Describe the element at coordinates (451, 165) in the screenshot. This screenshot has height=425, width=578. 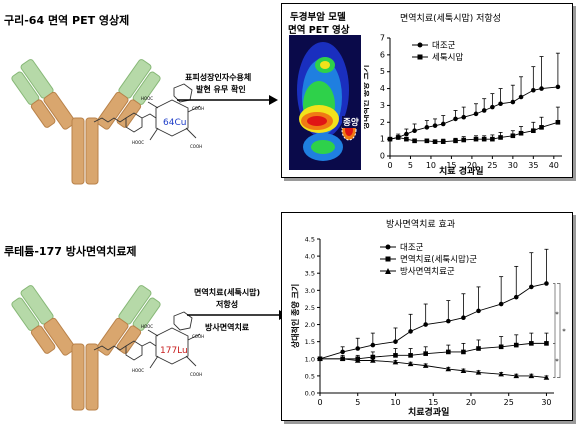
I see `chart1-x-tick-label: 15` at that location.